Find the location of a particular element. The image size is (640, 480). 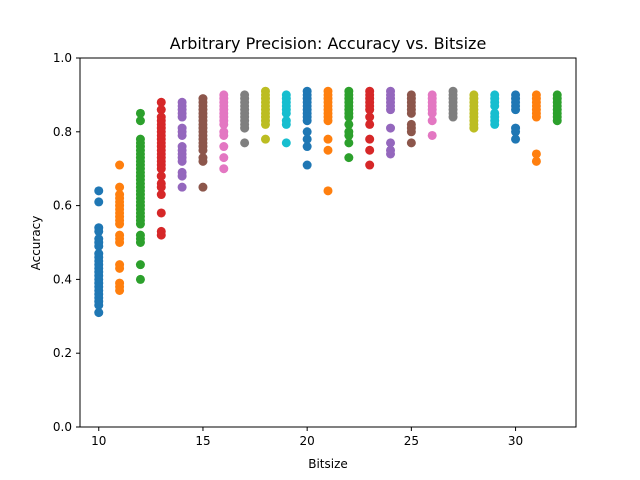

x-tick-label: 15 is located at coordinates (202, 441).